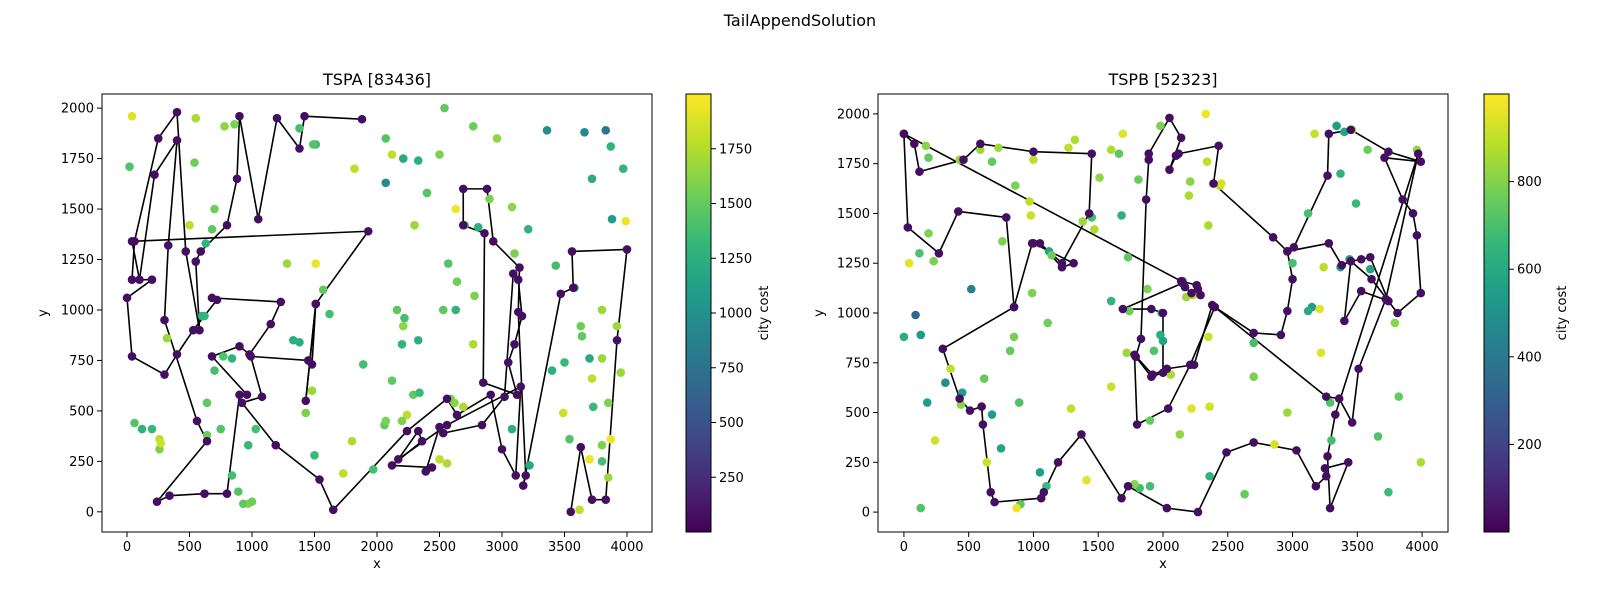  Describe the element at coordinates (77, 310) in the screenshot. I see `y-tick-label: 1000` at that location.